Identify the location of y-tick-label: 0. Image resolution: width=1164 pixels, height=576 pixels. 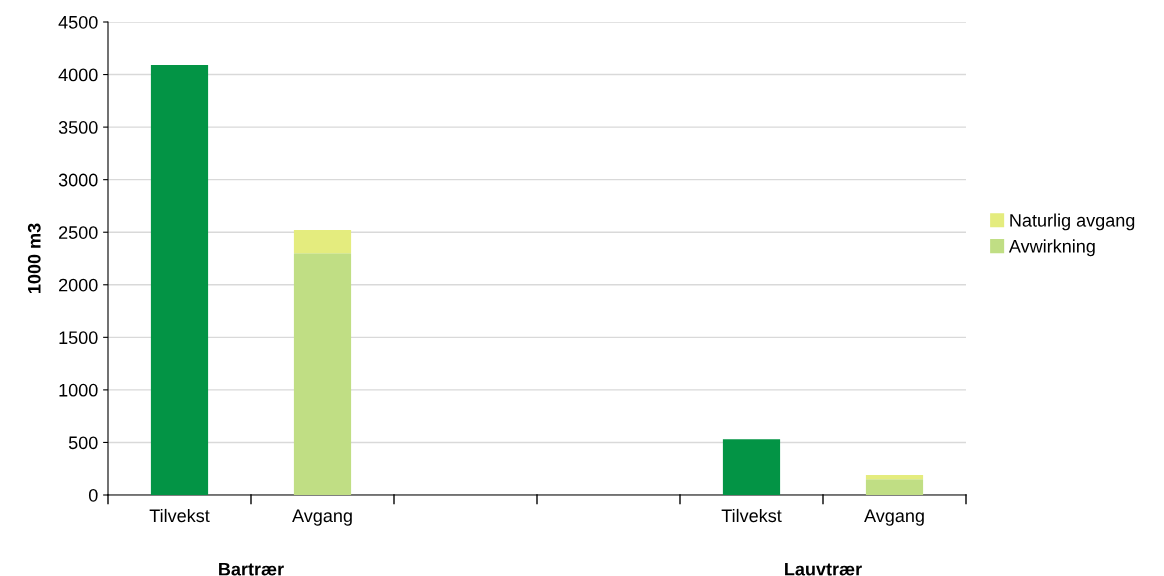
(93, 495).